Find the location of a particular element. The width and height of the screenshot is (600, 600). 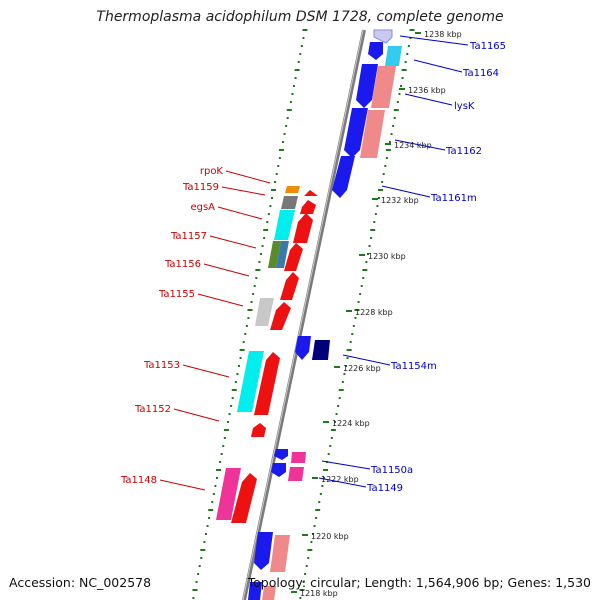

gene-ta1148-arrow is located at coordinates (244, 498).